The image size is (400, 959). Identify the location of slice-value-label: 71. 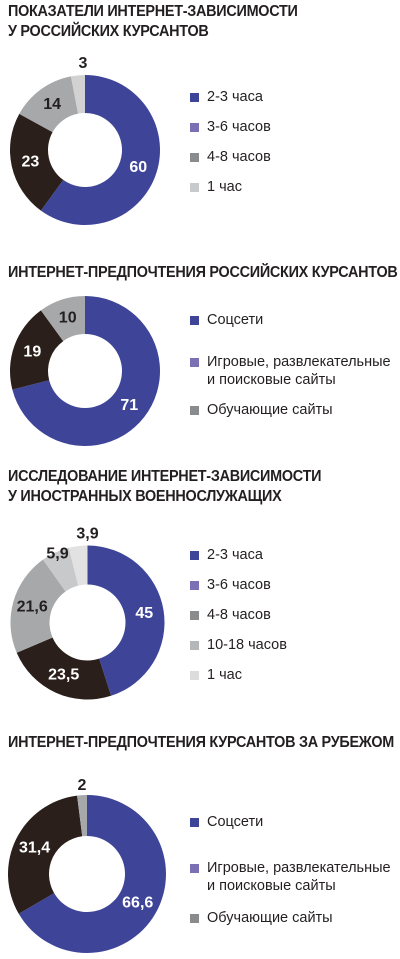
(129, 405).